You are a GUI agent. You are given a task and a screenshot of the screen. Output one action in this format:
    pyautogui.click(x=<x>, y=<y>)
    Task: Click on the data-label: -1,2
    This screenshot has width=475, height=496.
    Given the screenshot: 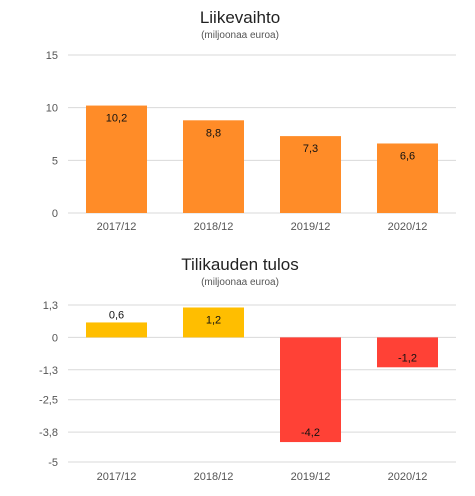 What is the action you would take?
    pyautogui.click(x=407, y=358)
    